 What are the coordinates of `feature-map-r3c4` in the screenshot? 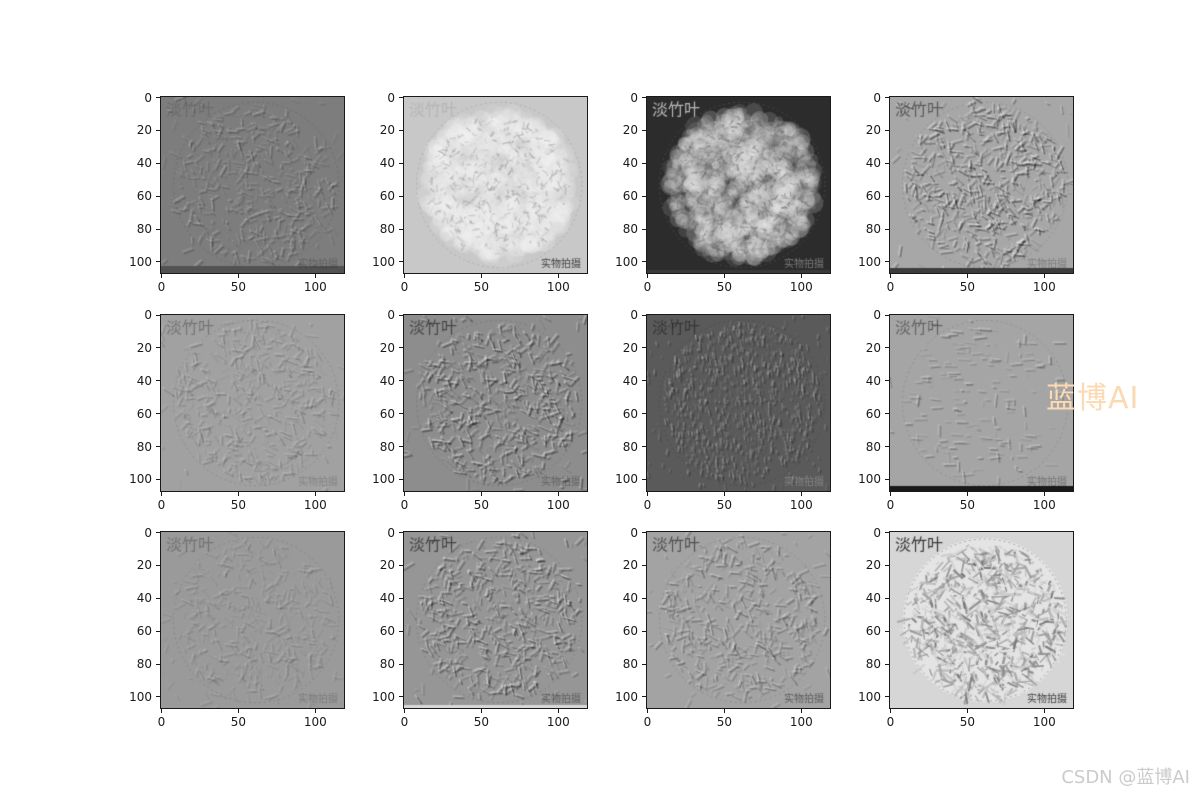 It's located at (981, 620).